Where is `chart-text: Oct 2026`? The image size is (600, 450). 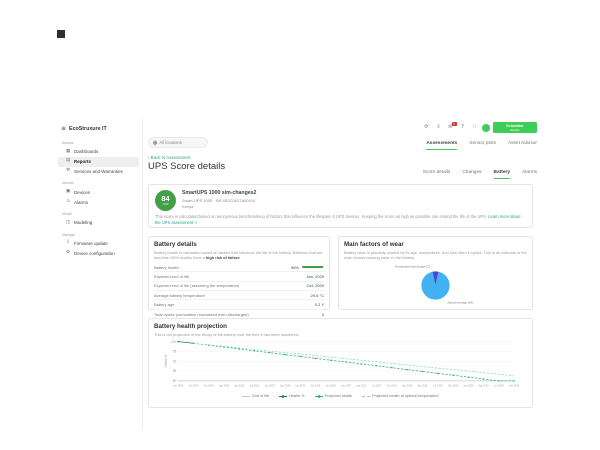 chart-text: Oct 2026 is located at coordinates (331, 386).